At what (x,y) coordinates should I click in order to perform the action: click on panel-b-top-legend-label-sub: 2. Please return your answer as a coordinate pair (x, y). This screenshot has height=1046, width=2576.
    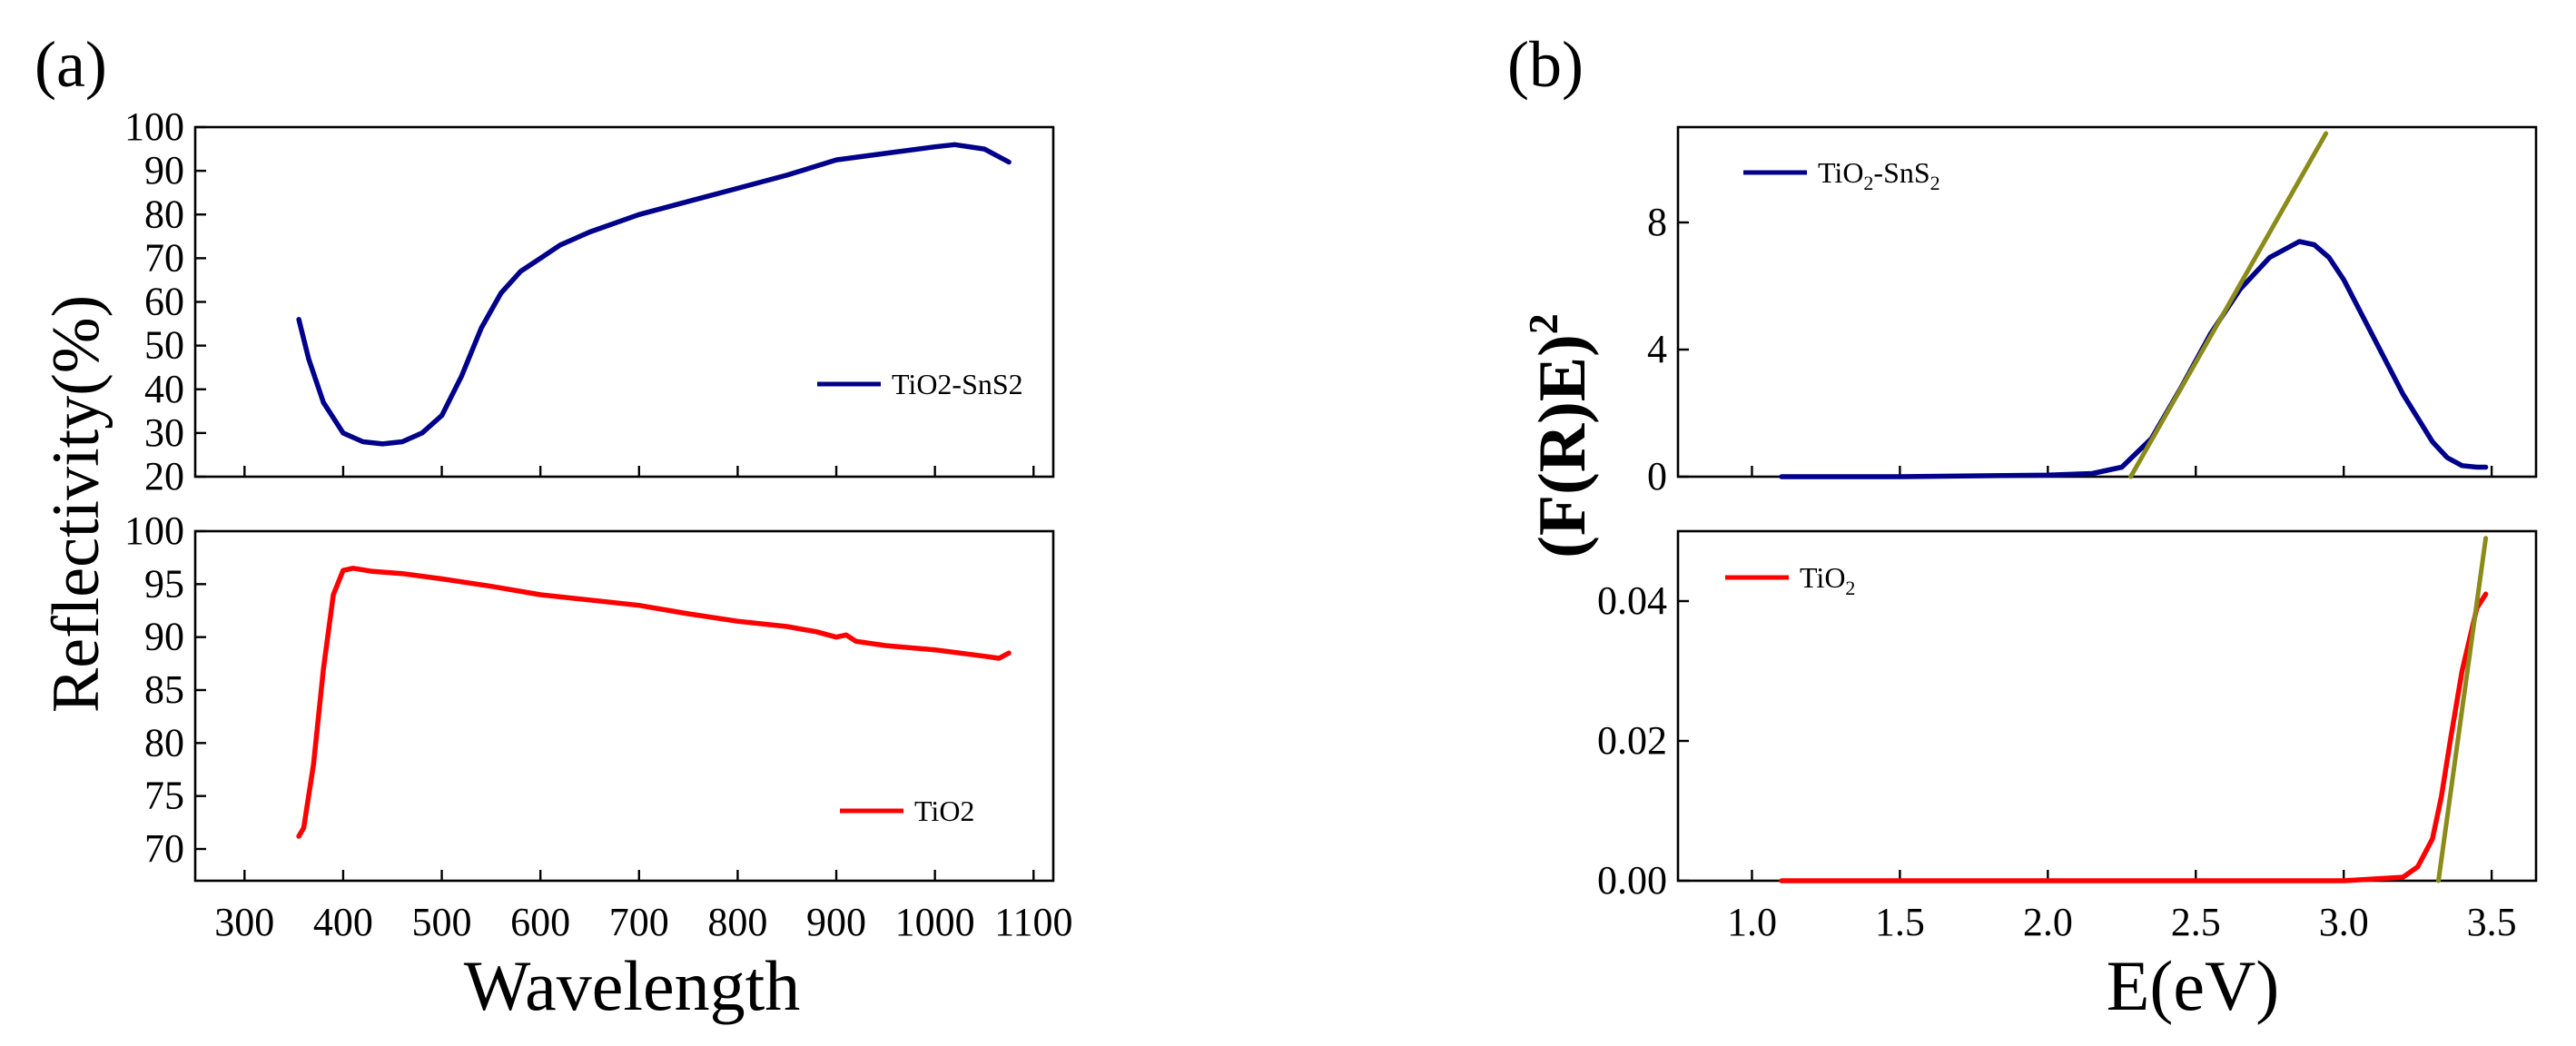
    Looking at the image, I should click on (1868, 183).